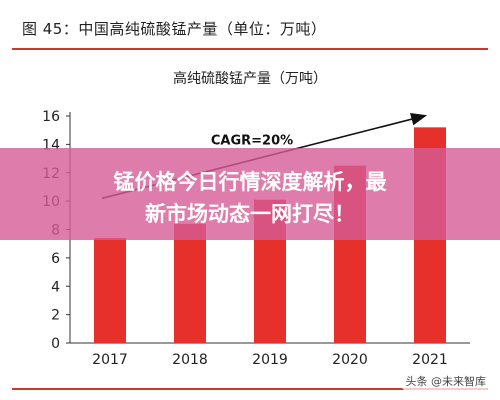  I want to click on headline-line-2: 新市场动态一网打尽！, so click(250, 214).